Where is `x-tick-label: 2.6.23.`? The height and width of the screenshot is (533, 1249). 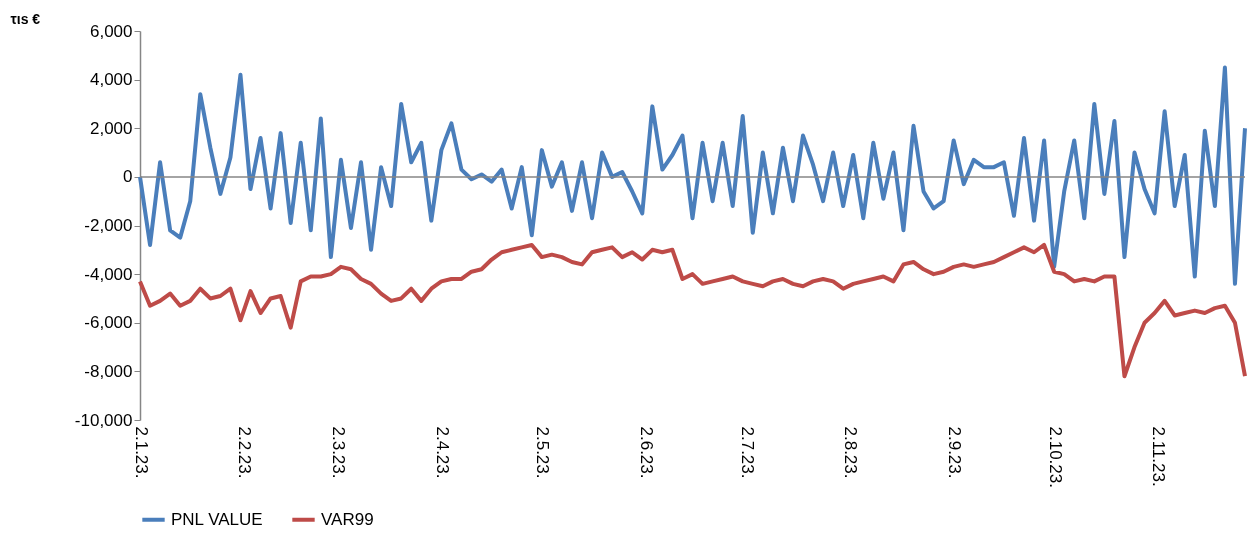
x-tick-label: 2.6.23. is located at coordinates (647, 452).